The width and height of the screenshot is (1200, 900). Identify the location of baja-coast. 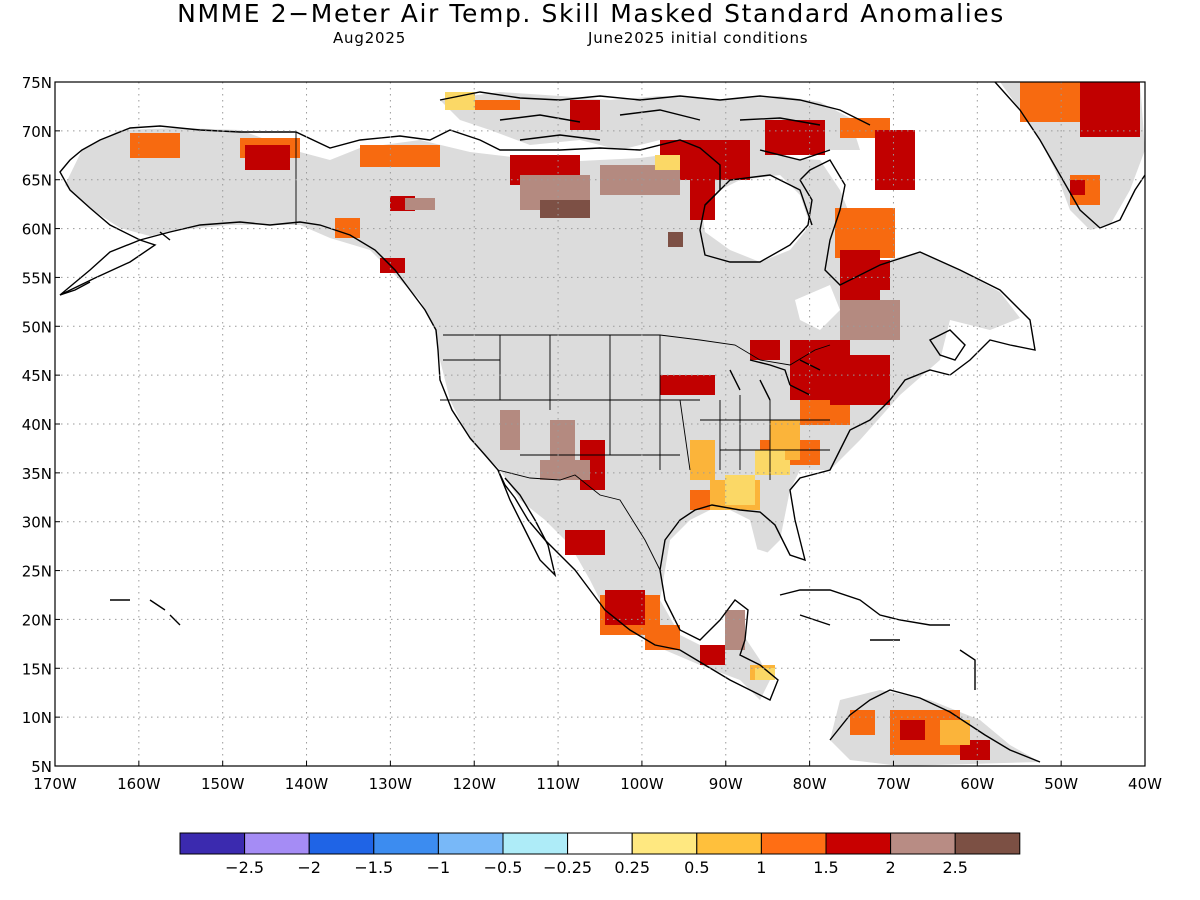
(527, 523).